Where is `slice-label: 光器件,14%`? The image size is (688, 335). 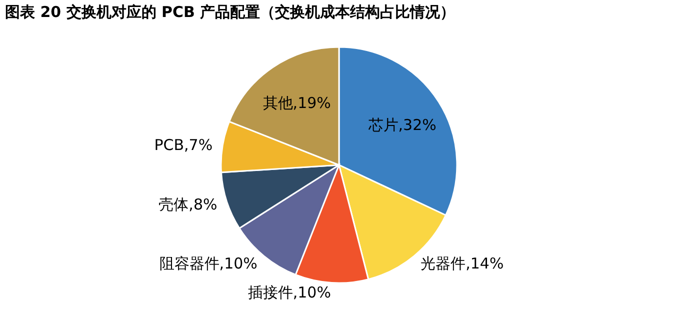 slice-label: 光器件,14% is located at coordinates (462, 263).